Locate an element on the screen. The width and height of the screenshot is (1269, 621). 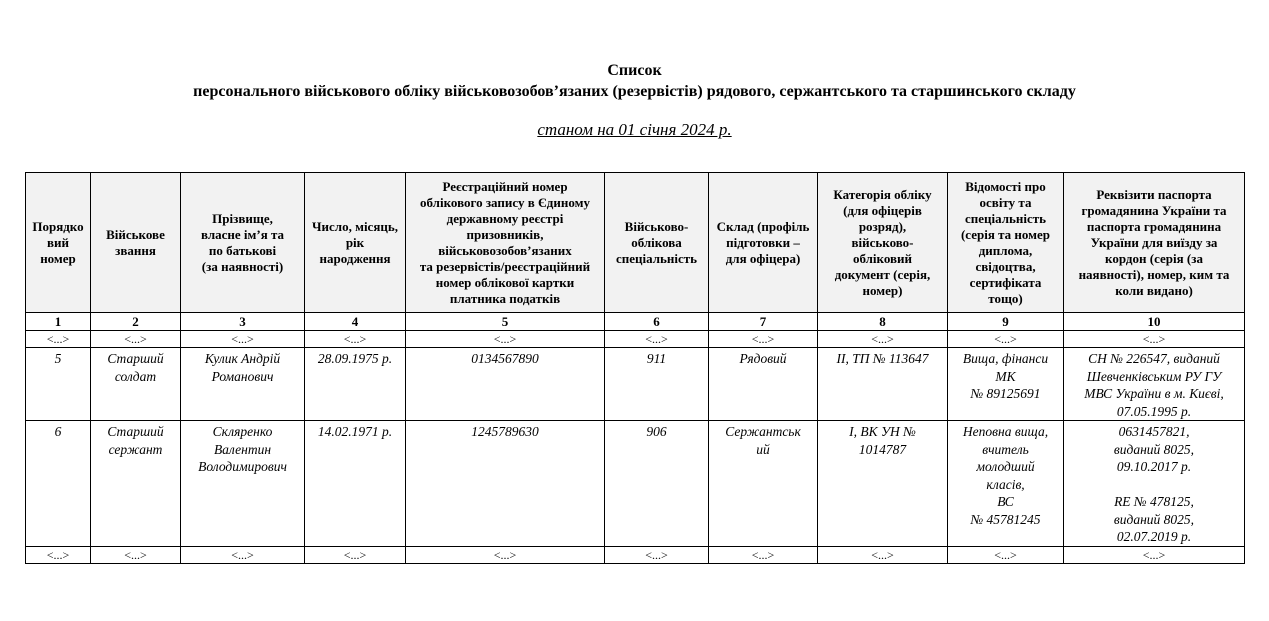
column-number: 10 is located at coordinates (1154, 321).